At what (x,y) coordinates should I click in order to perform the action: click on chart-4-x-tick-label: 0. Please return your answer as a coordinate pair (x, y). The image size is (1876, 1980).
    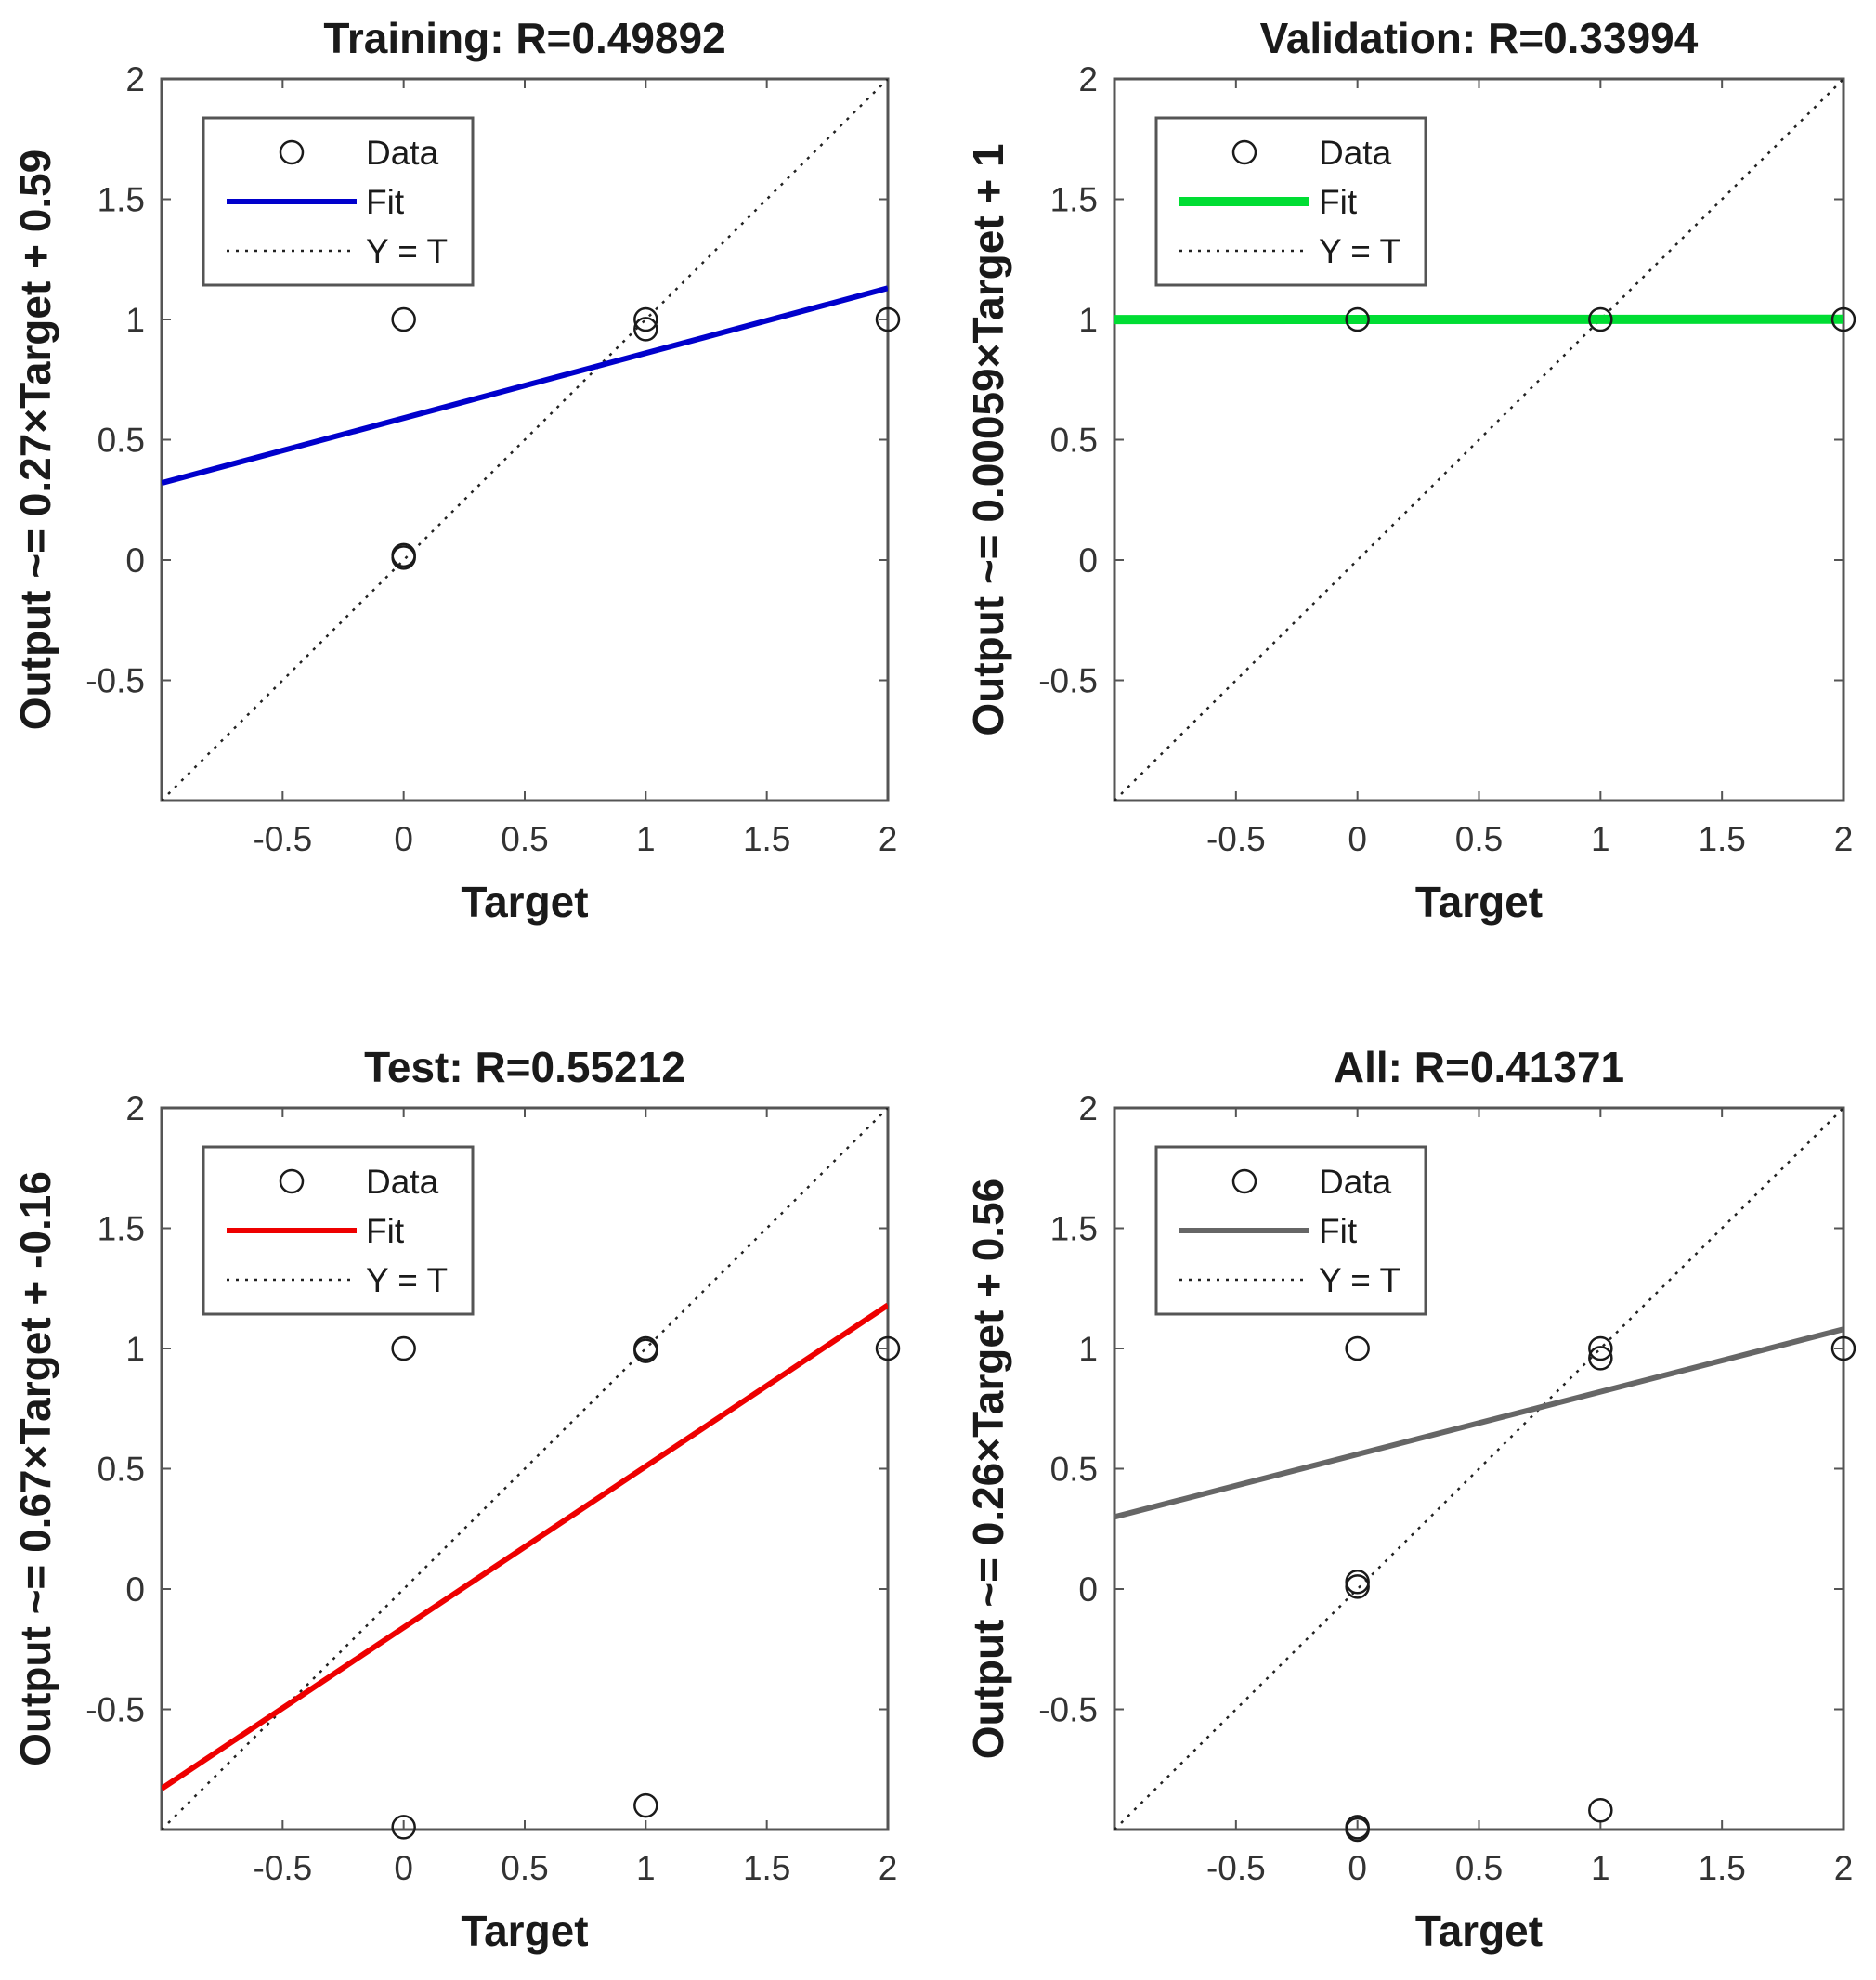
    Looking at the image, I should click on (1357, 1868).